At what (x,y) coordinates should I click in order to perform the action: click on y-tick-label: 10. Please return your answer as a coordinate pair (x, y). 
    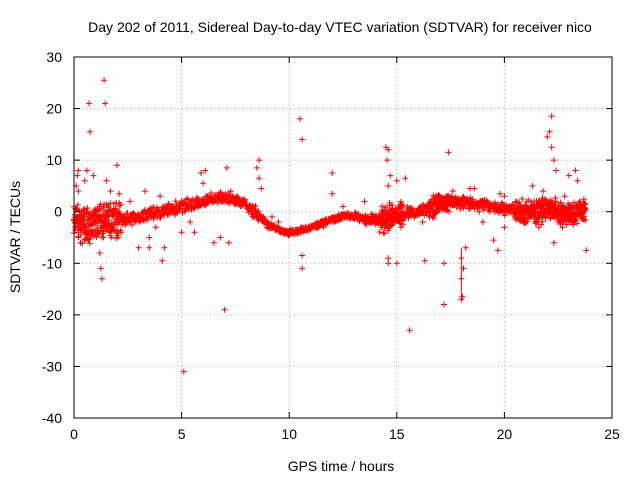
    Looking at the image, I should click on (54, 160).